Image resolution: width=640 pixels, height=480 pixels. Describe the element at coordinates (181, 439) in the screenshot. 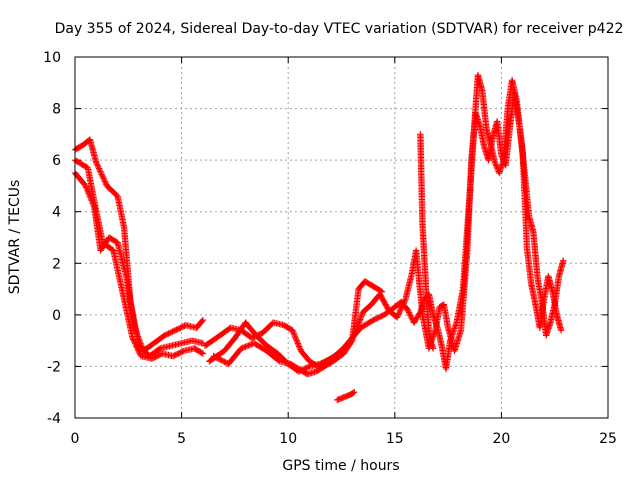

I see `x-tick-label: 5` at that location.